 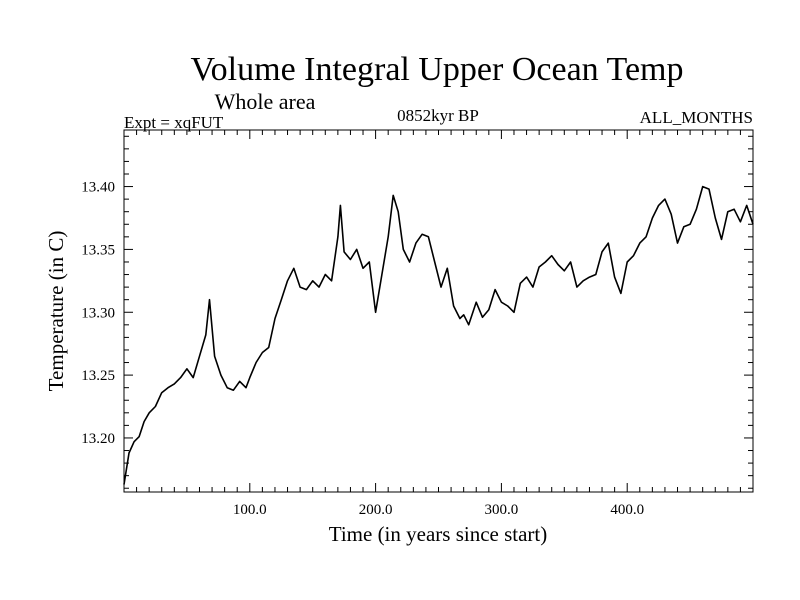 I want to click on y-tick-label: 13.25, so click(x=98, y=376).